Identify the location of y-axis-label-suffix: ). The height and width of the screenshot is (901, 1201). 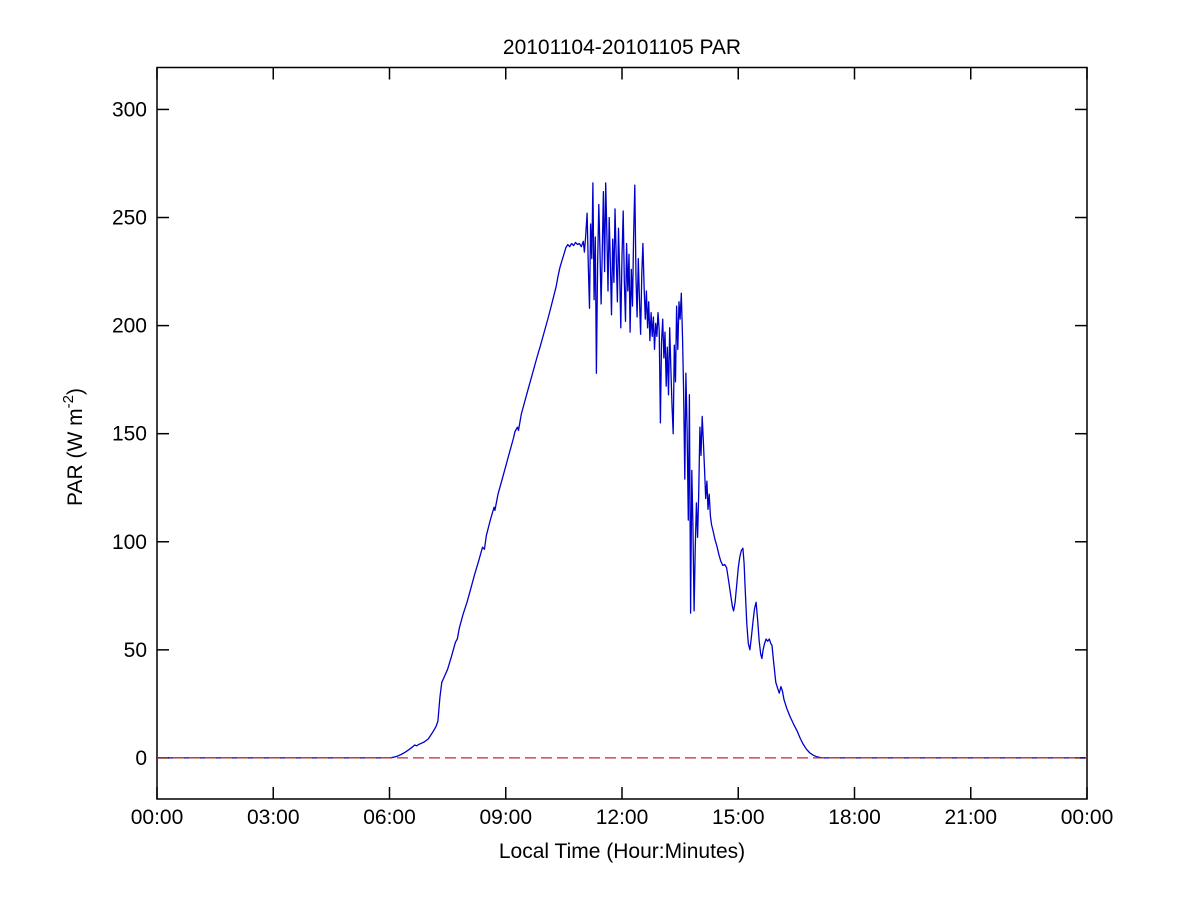
(75, 391).